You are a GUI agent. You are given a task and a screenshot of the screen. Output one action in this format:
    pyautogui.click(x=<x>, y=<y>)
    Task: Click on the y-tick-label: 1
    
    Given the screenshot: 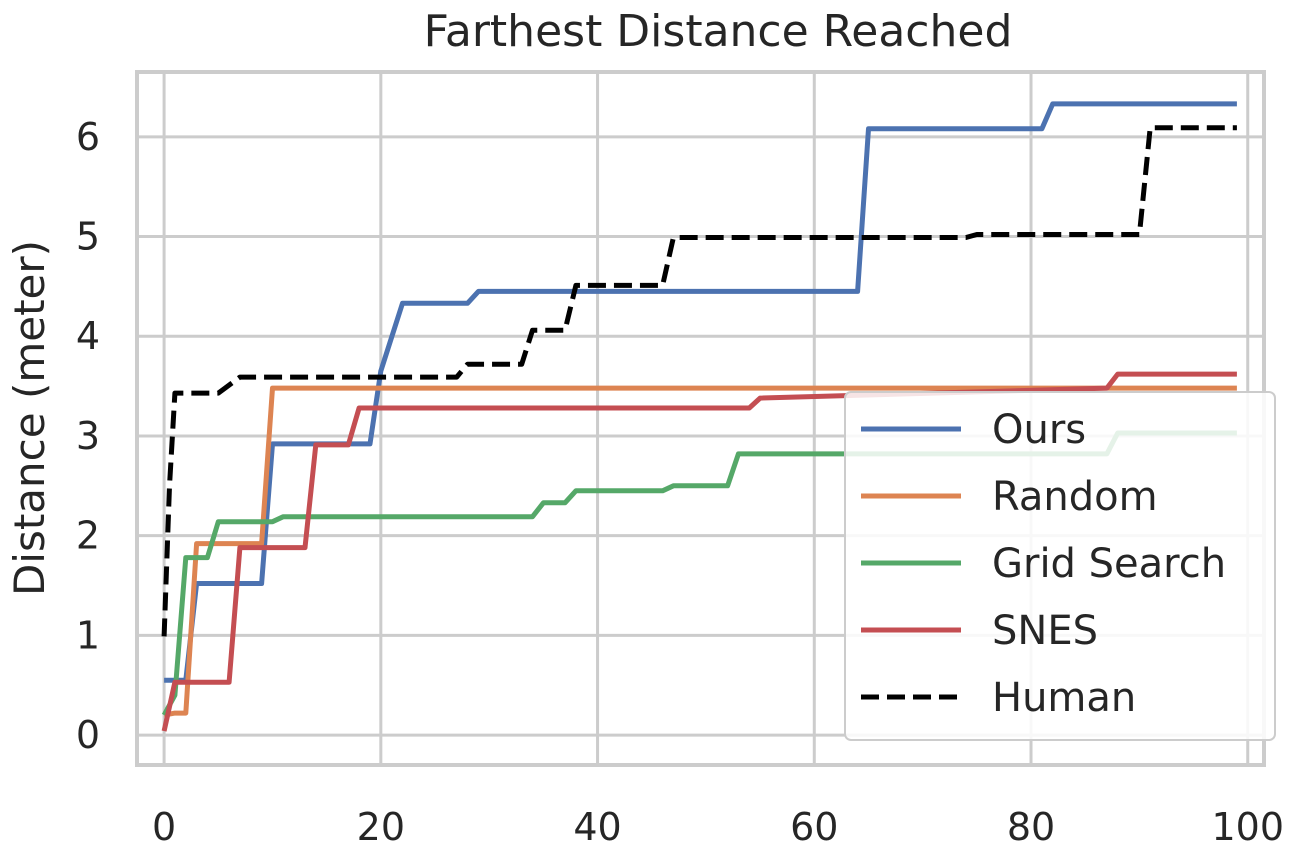 What is the action you would take?
    pyautogui.click(x=88, y=635)
    